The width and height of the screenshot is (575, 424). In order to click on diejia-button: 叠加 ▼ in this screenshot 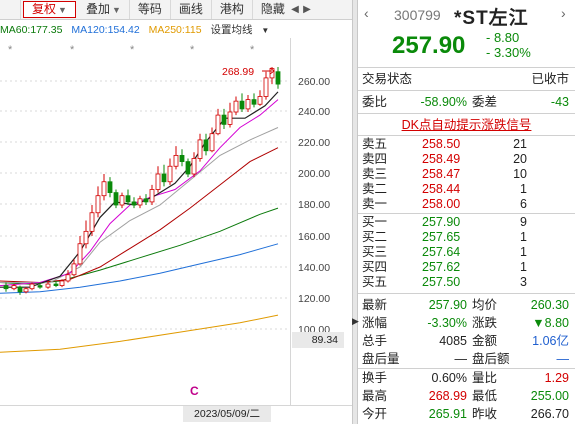, I will do `click(104, 9)`.